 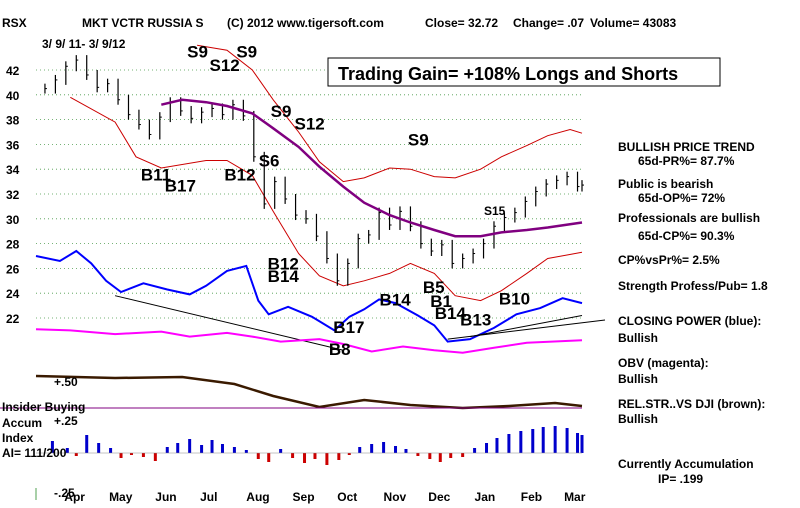 I want to click on signal-label: B10, so click(x=514, y=298).